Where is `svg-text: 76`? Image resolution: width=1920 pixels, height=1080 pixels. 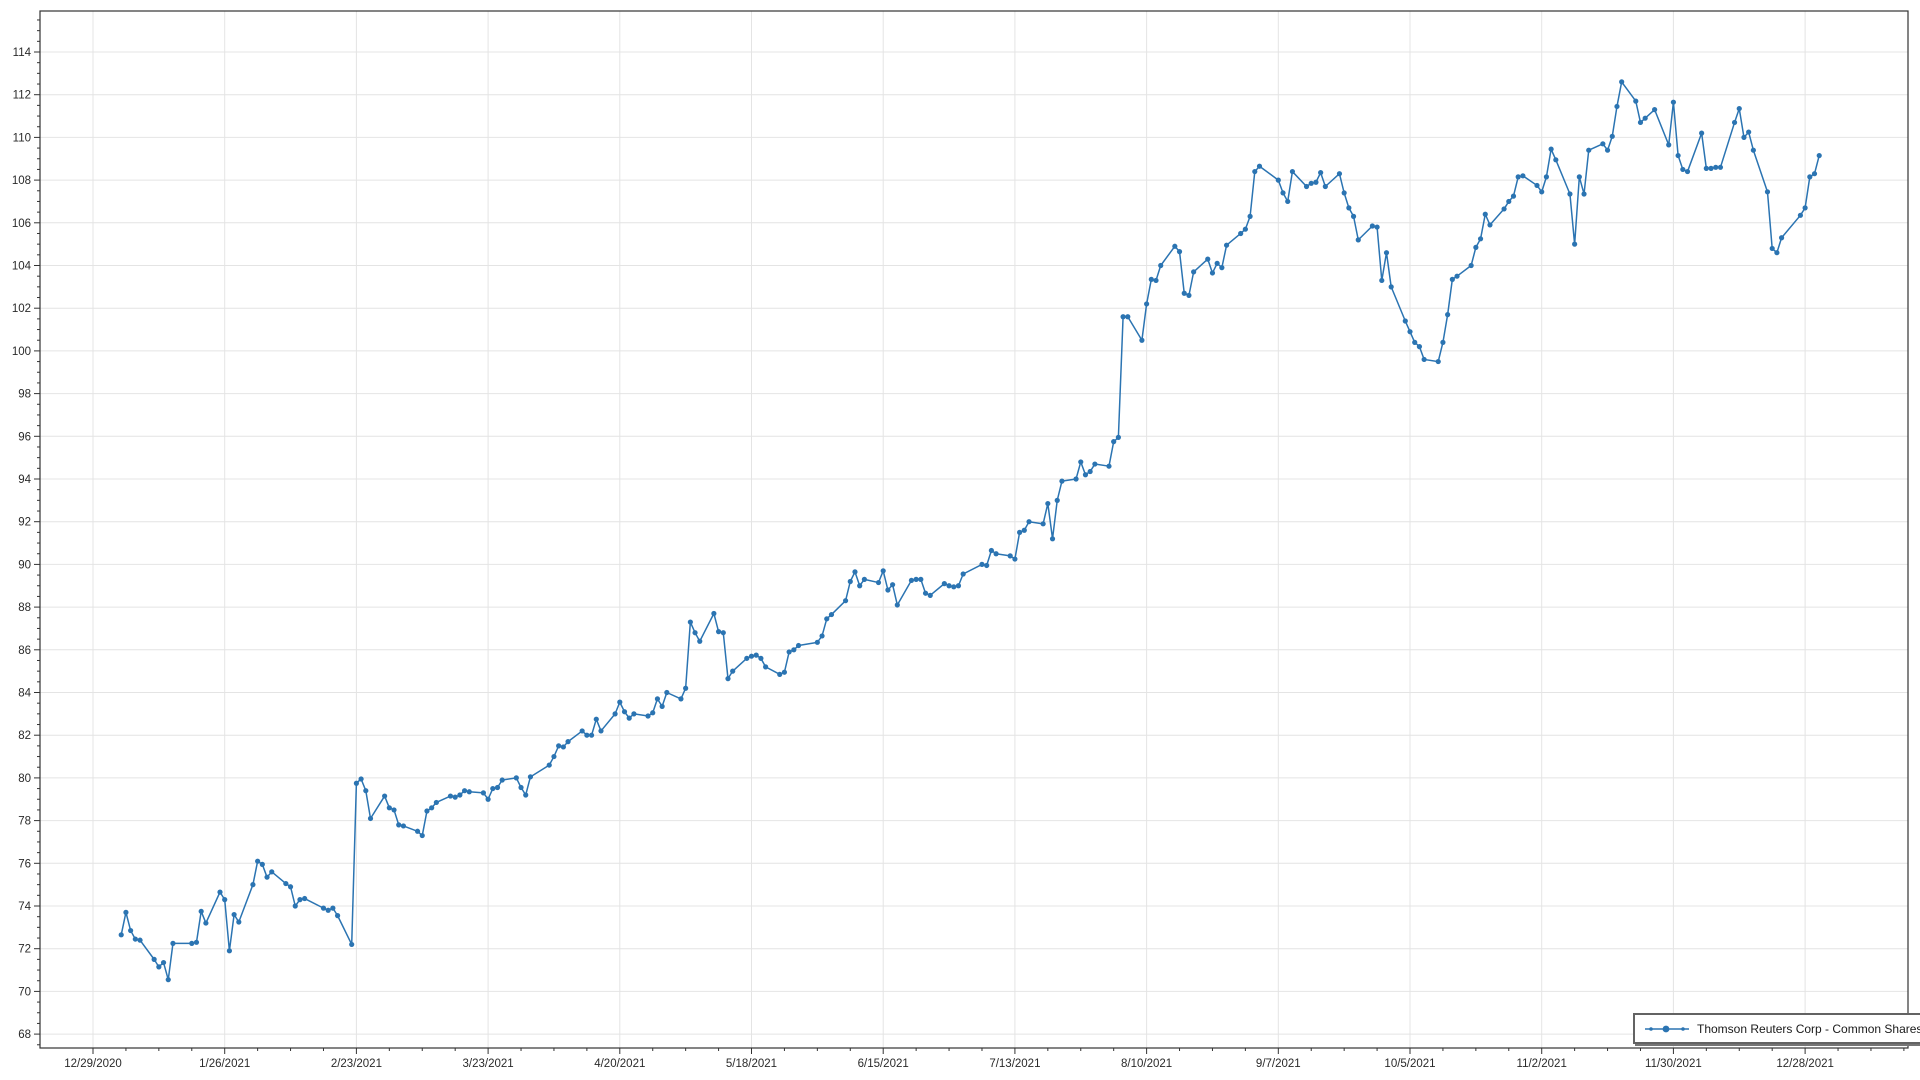
svg-text: 76 is located at coordinates (24, 864).